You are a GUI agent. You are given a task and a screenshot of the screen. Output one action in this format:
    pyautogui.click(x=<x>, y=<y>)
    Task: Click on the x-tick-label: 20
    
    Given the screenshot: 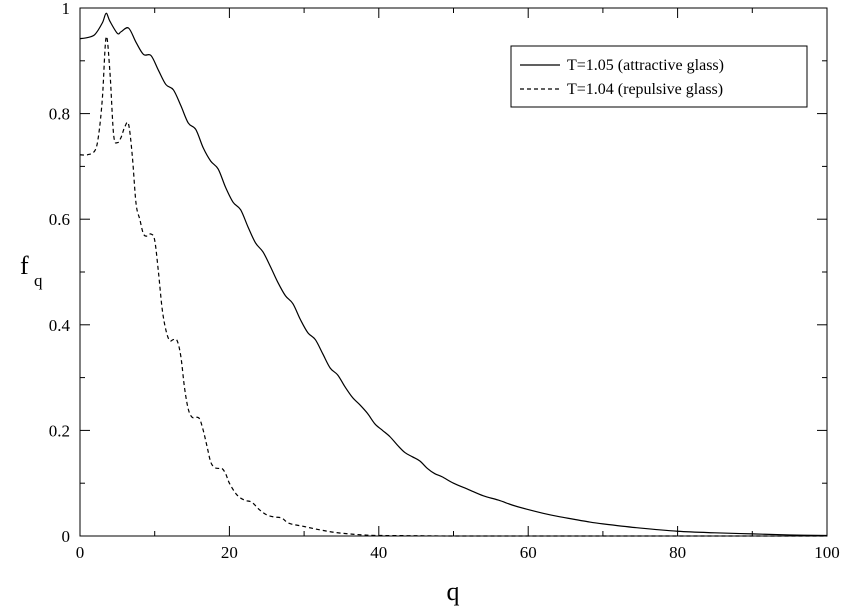 What is the action you would take?
    pyautogui.click(x=229, y=552)
    